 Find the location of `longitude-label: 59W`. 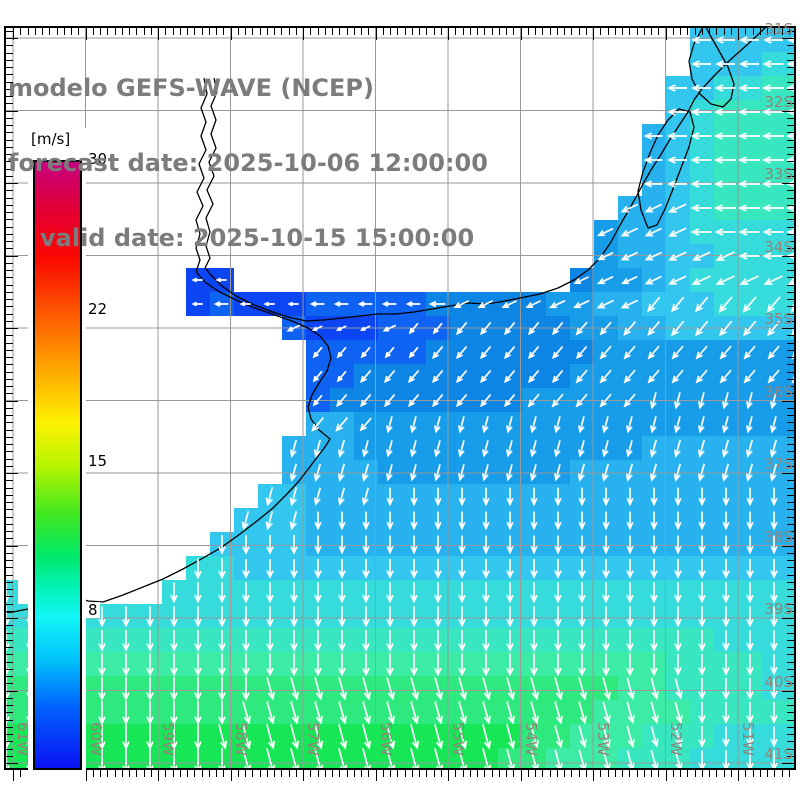

longitude-label: 59W is located at coordinates (168, 739).